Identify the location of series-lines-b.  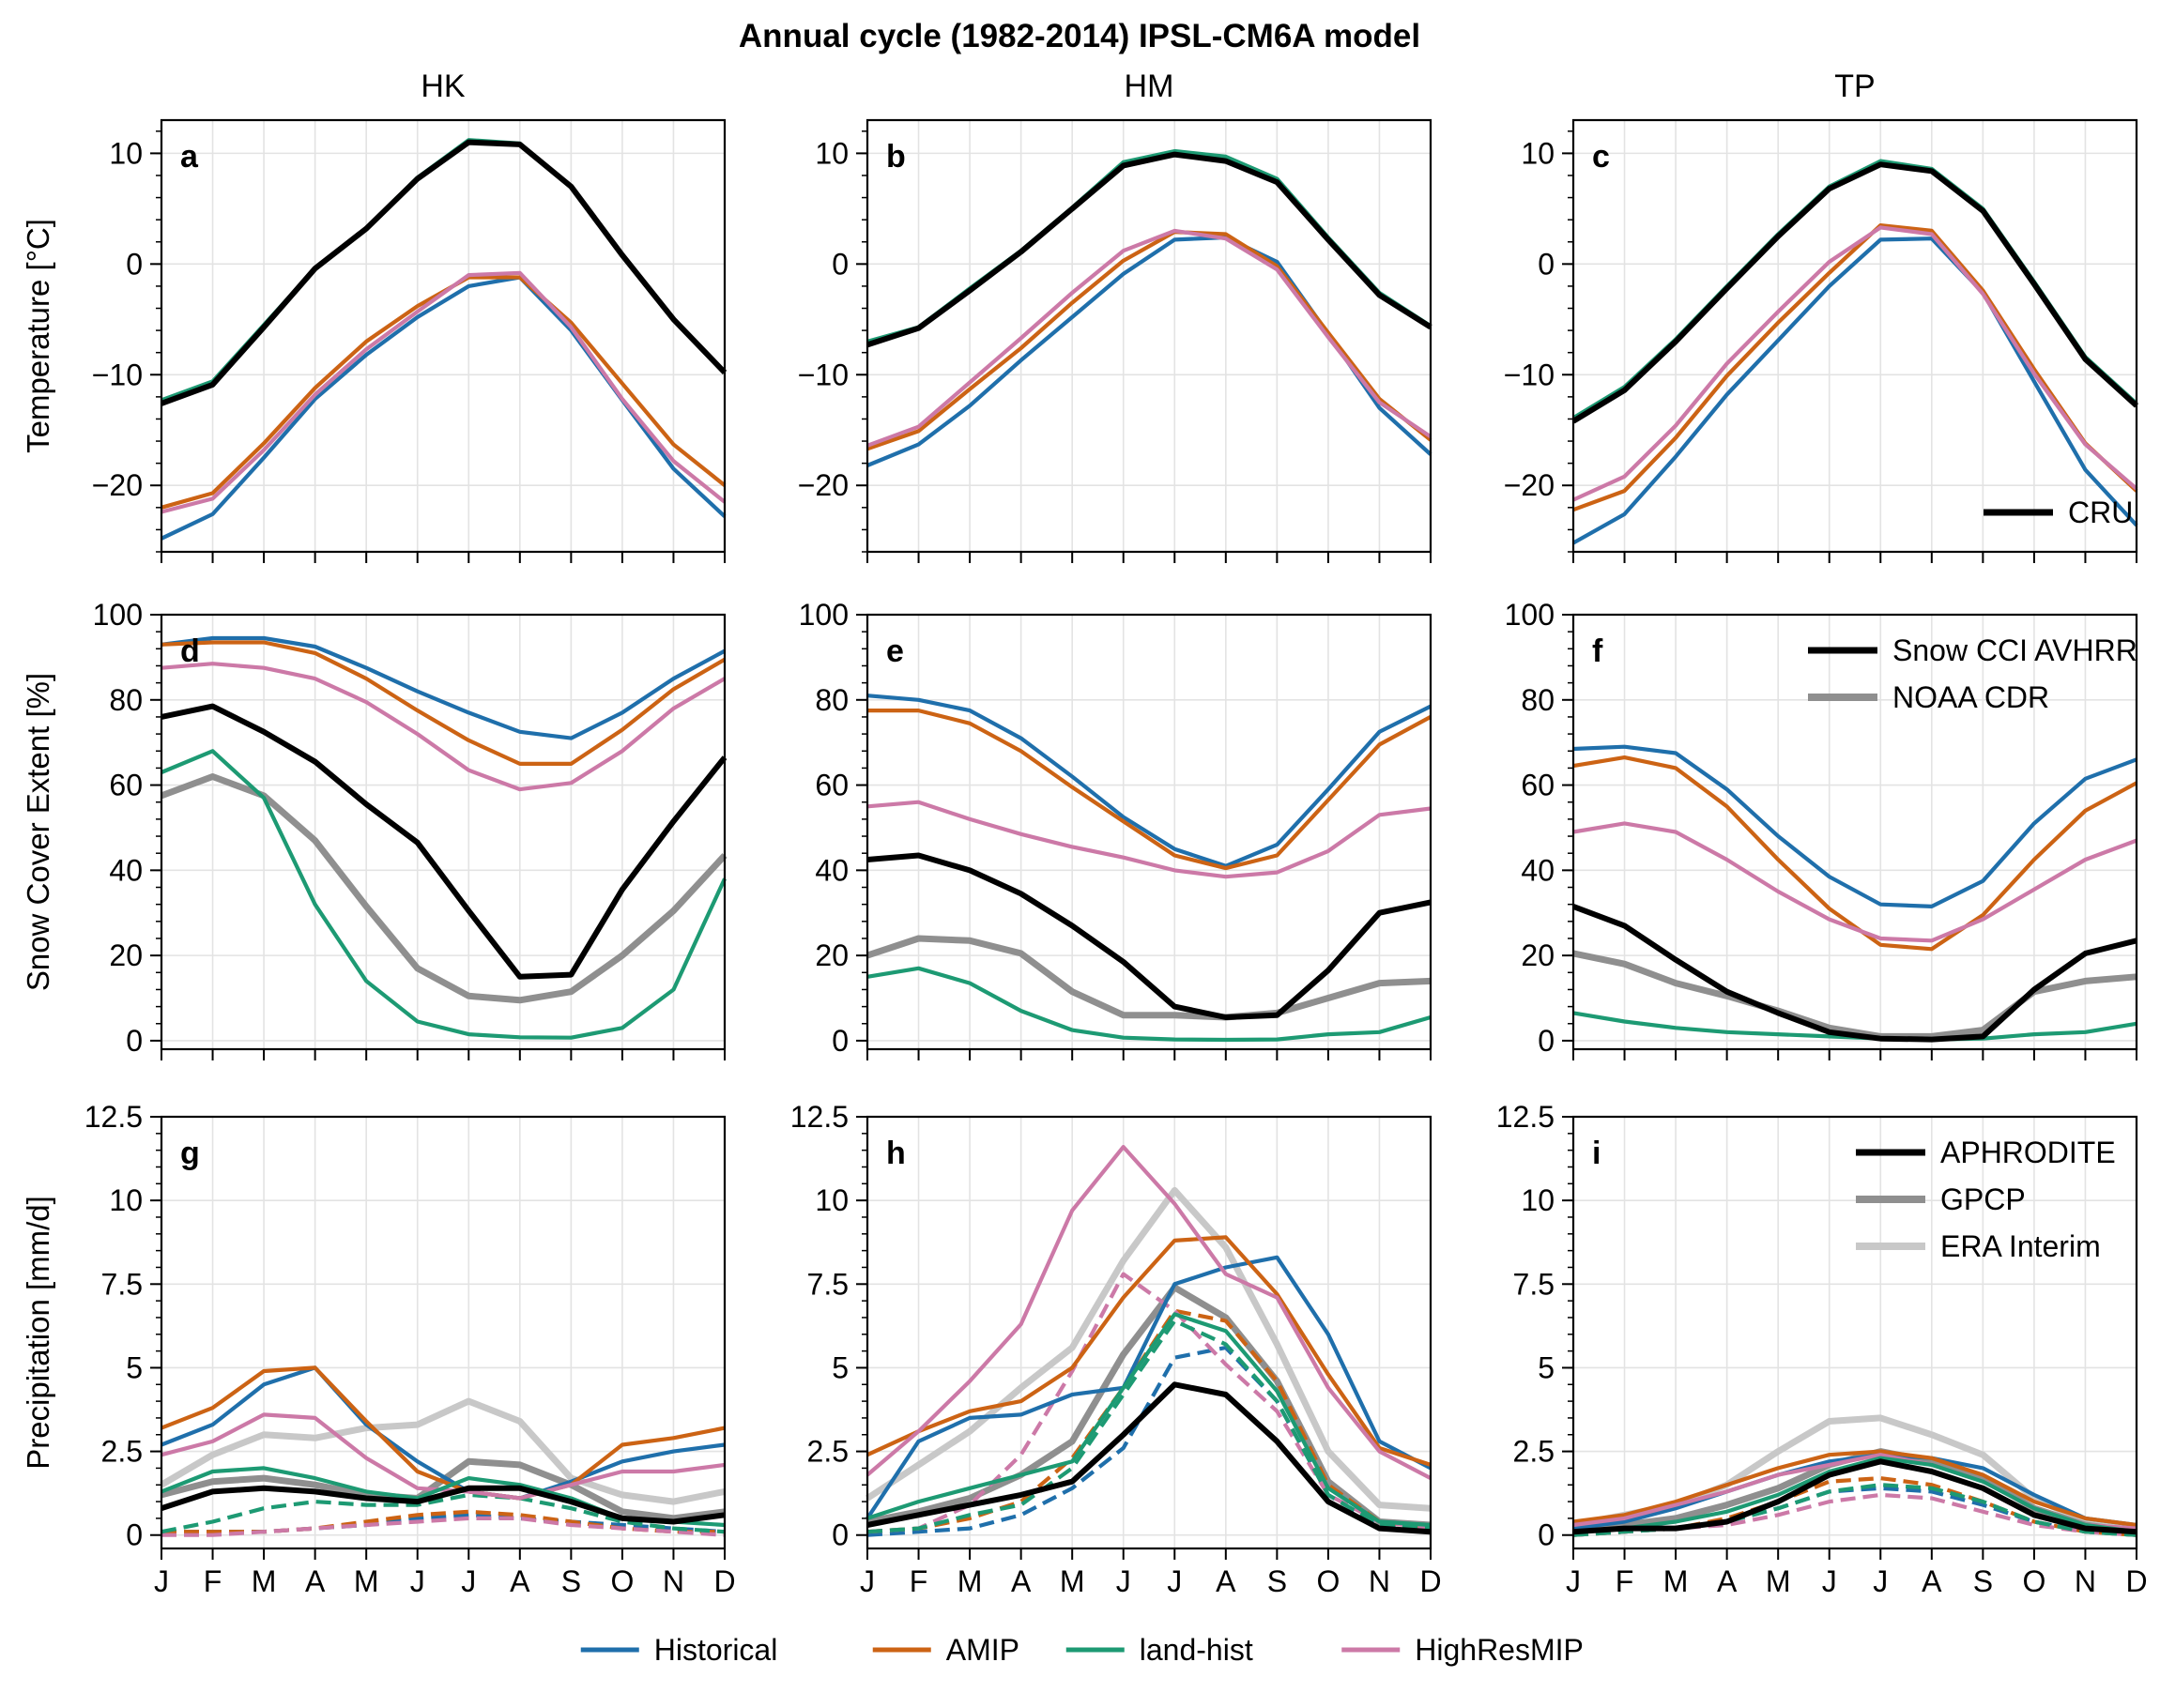
(1149, 307).